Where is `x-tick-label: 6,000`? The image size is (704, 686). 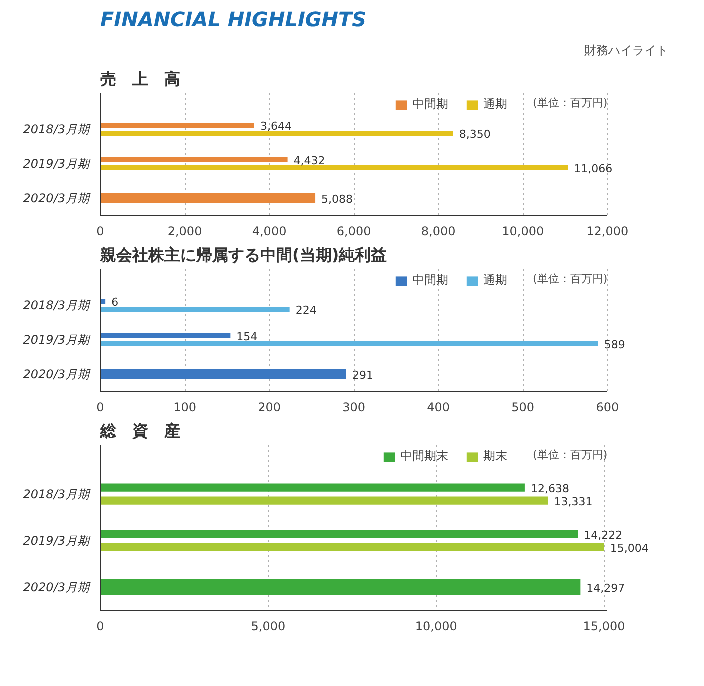
x-tick-label: 6,000 is located at coordinates (354, 231).